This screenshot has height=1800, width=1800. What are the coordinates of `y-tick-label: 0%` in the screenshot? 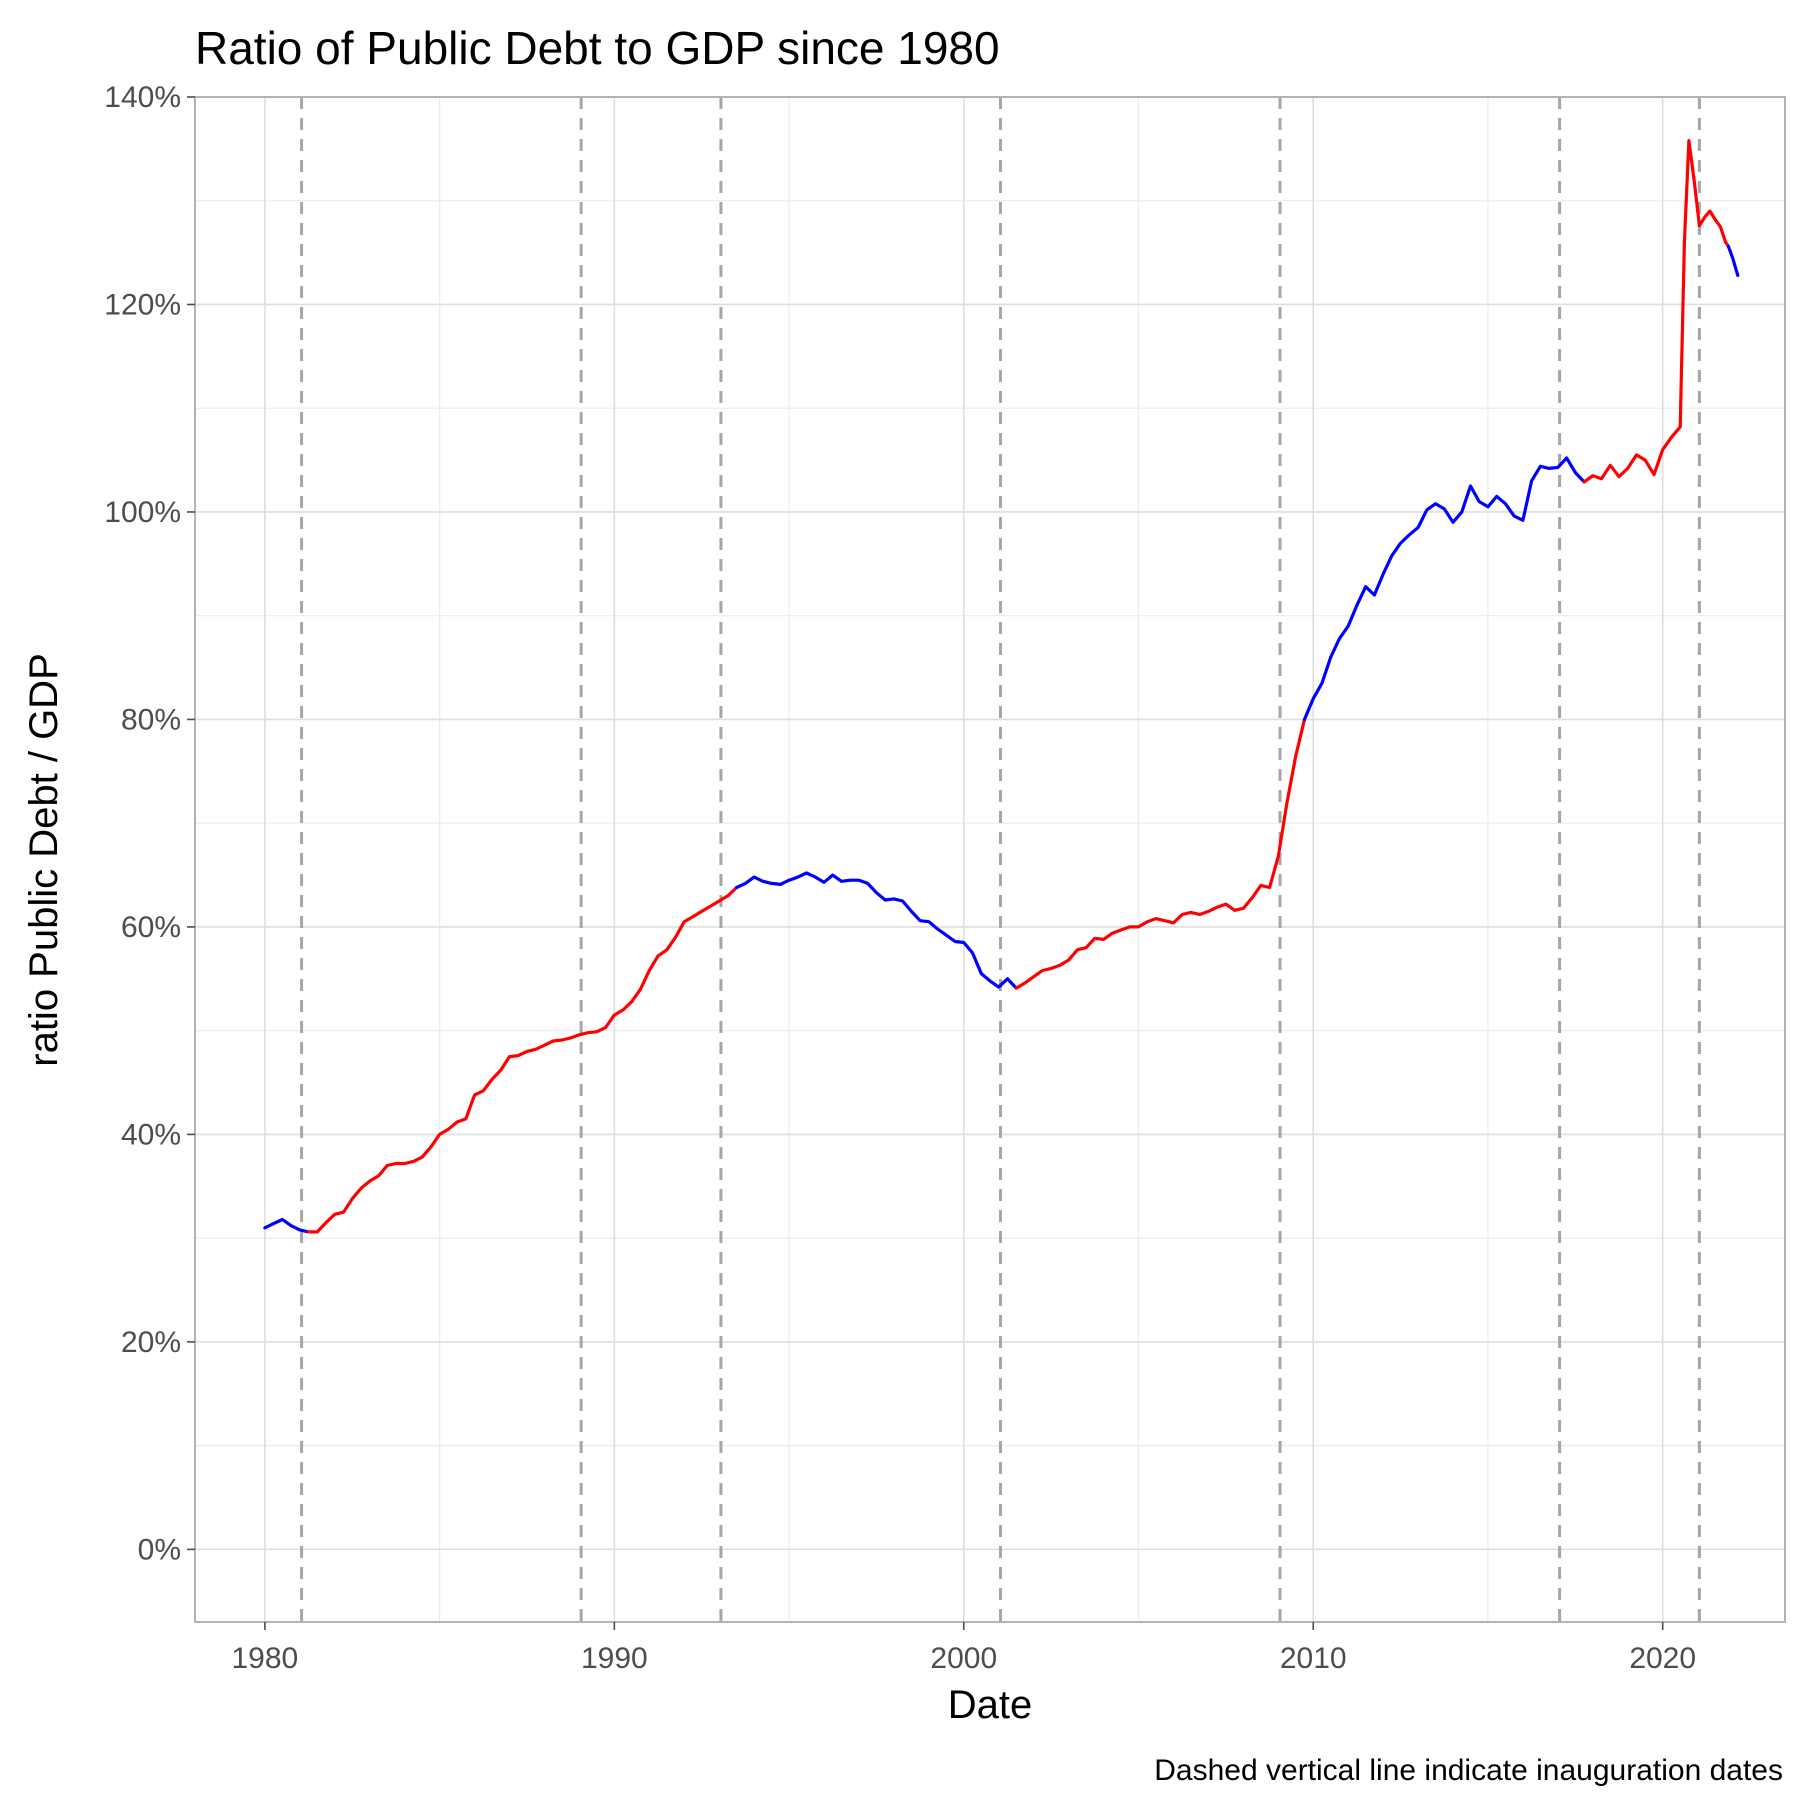 It's located at (159, 1549).